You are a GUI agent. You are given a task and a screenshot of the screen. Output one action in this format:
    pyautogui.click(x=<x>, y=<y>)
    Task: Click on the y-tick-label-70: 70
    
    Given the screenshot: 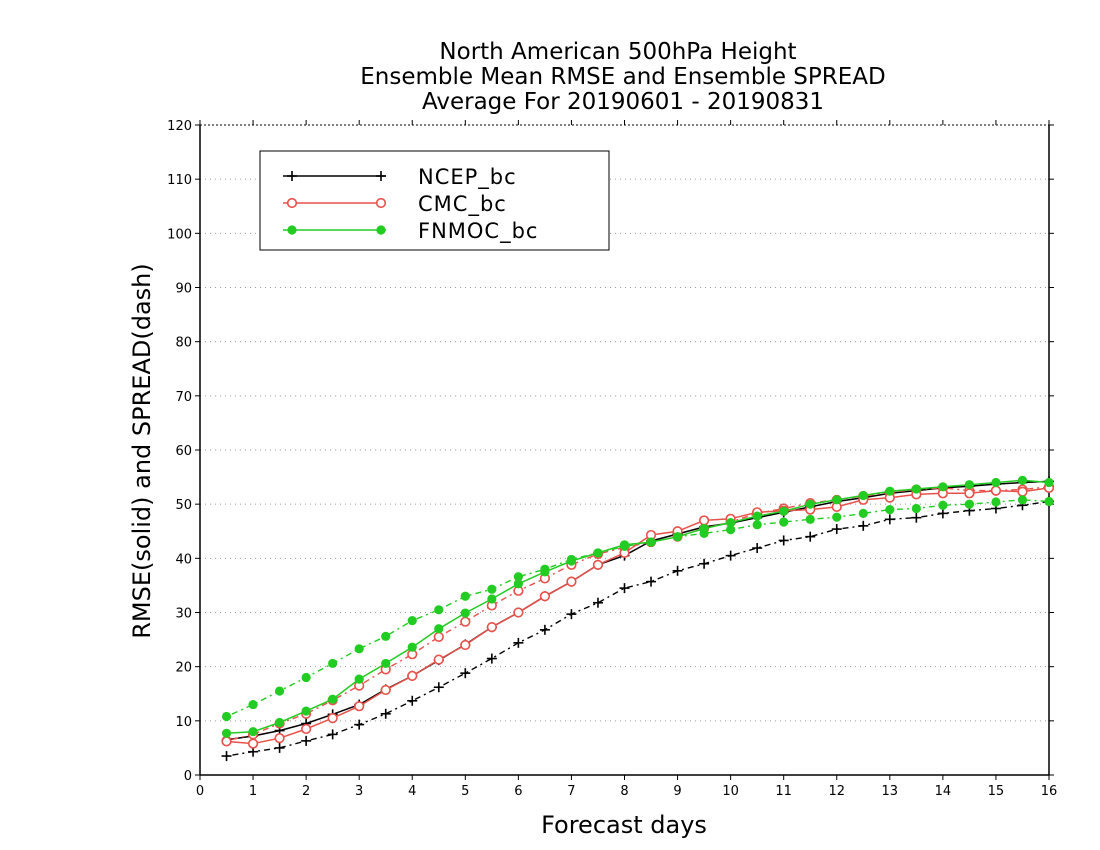 What is the action you would take?
    pyautogui.click(x=183, y=397)
    